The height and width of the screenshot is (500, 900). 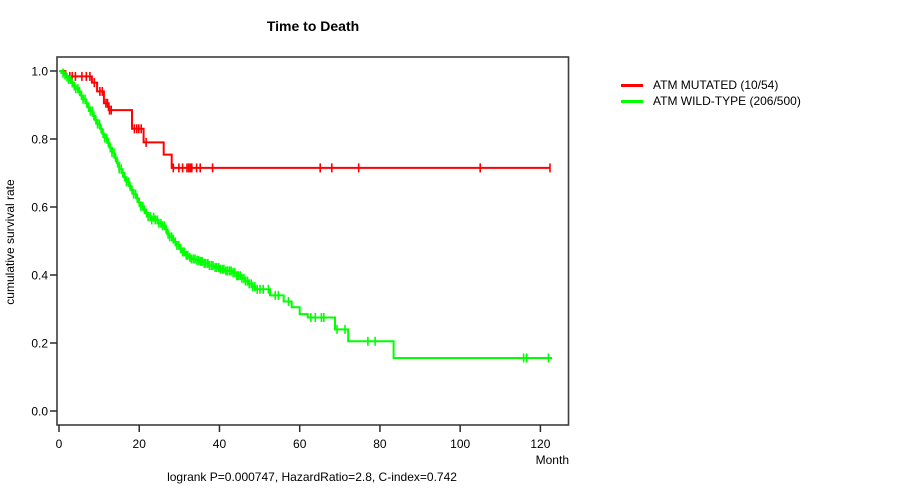 What do you see at coordinates (59, 444) in the screenshot?
I see `x-tick-label: 0` at bounding box center [59, 444].